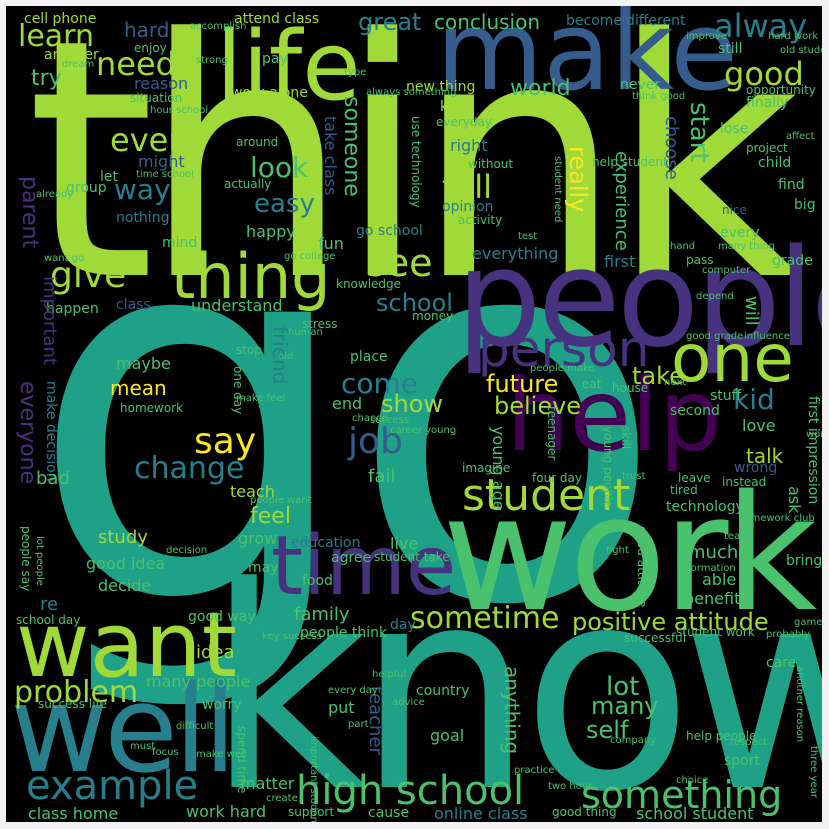 This screenshot has height=829, width=829. What do you see at coordinates (390, 22) in the screenshot?
I see `word: great` at bounding box center [390, 22].